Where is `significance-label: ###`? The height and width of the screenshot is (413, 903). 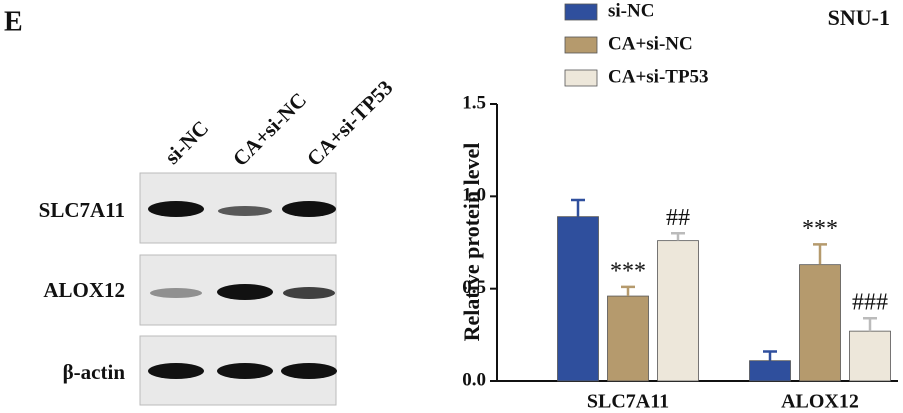 significance-label: ### is located at coordinates (870, 303).